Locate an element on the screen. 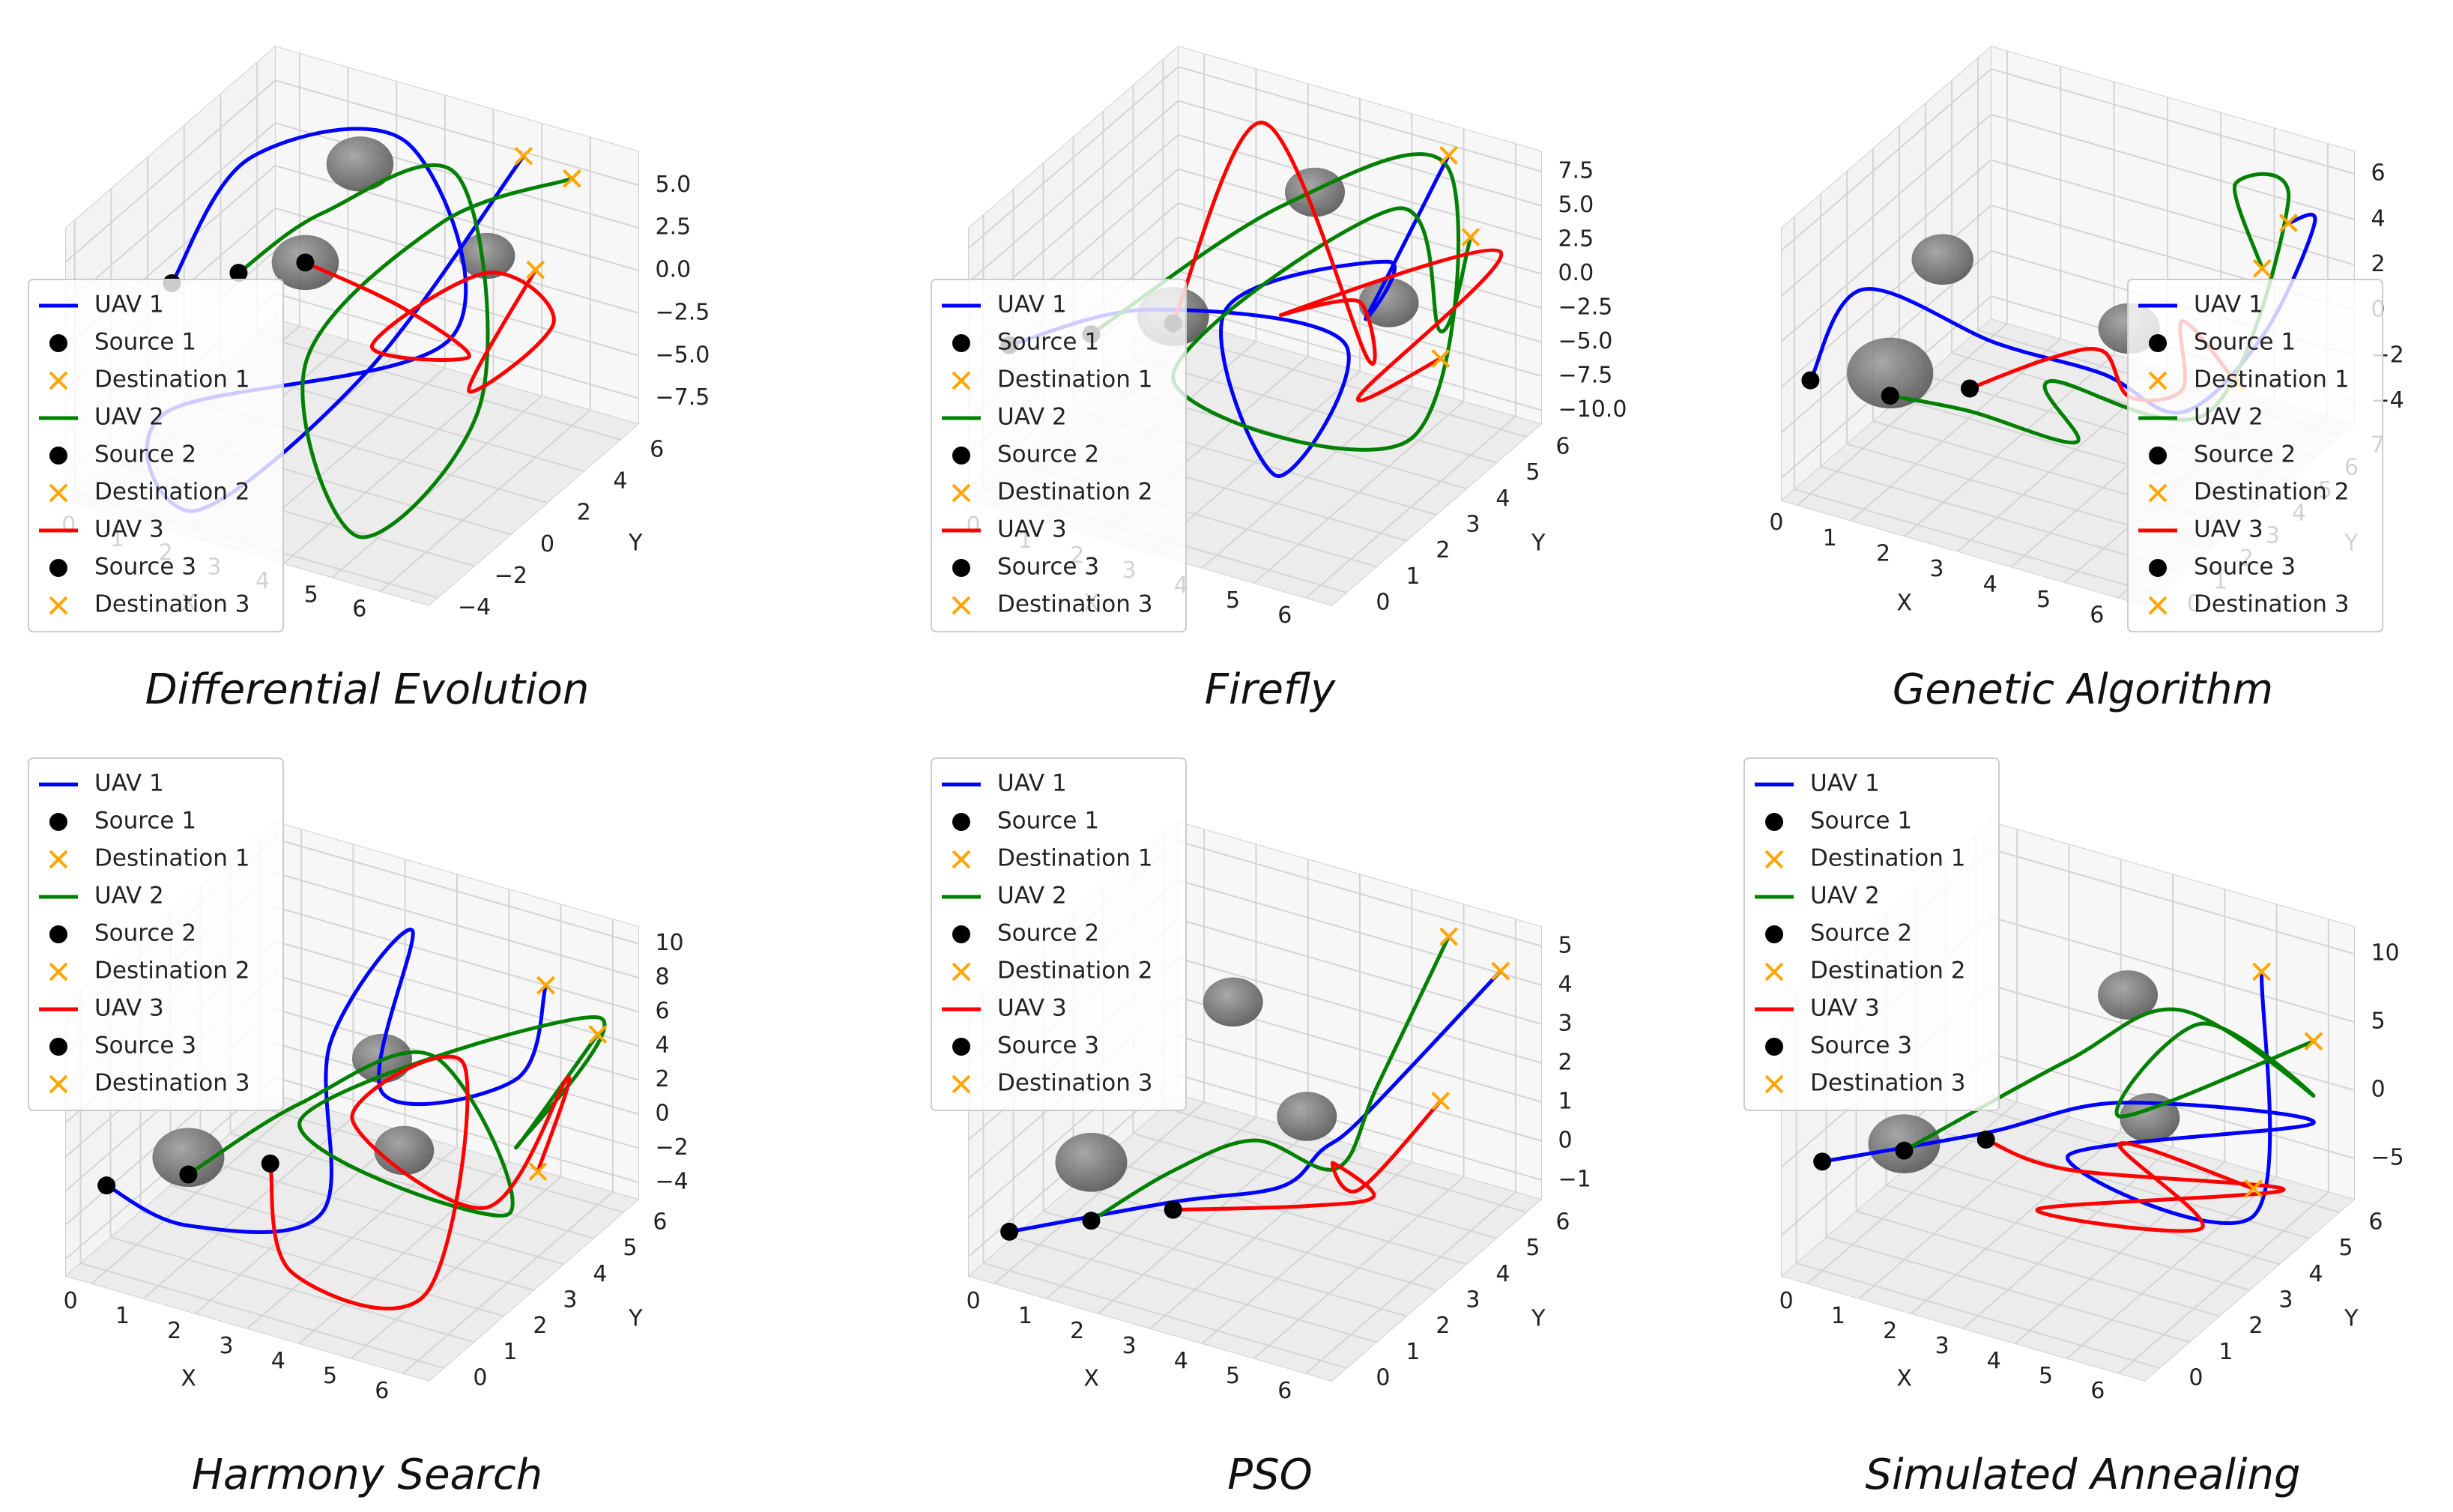 The width and height of the screenshot is (2453, 1512). y-tick-label: 0 is located at coordinates (1383, 1377).